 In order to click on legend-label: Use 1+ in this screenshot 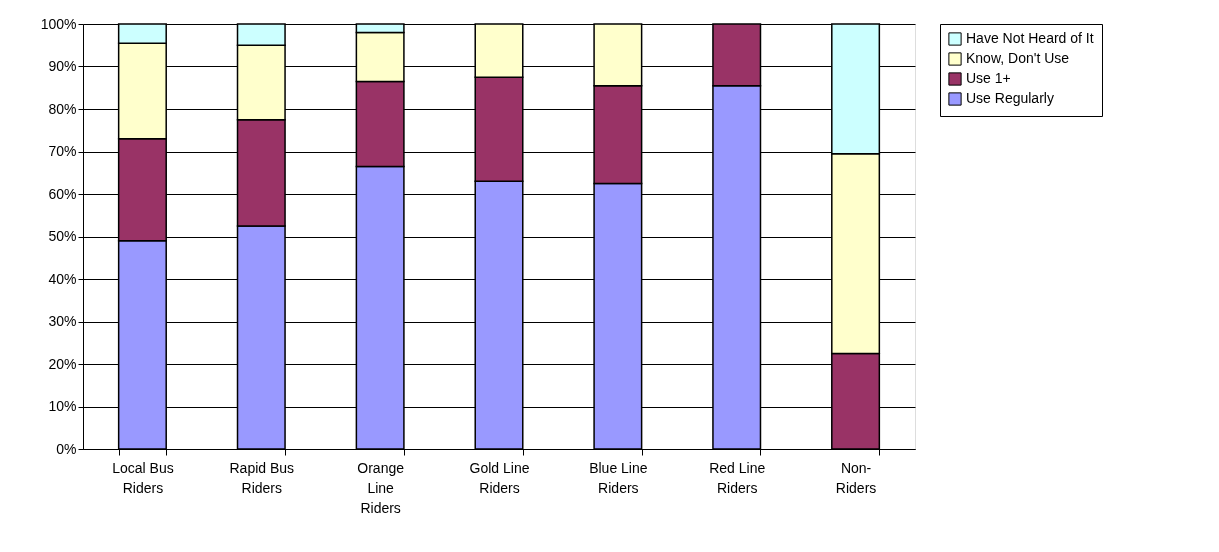, I will do `click(988, 78)`.